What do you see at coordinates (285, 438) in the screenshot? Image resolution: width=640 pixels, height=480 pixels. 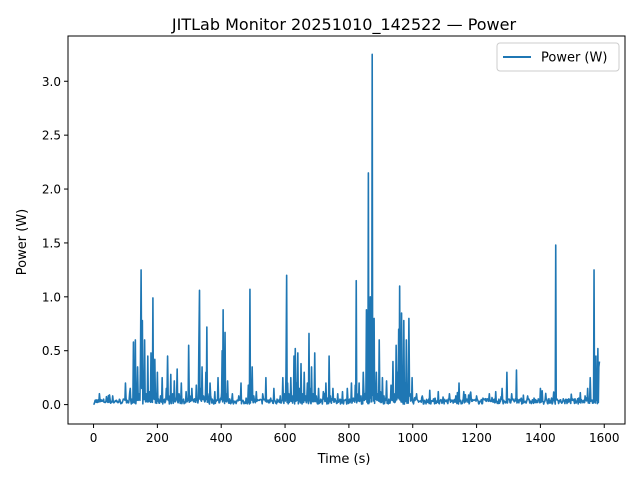 I see `x-tick-label: 600` at bounding box center [285, 438].